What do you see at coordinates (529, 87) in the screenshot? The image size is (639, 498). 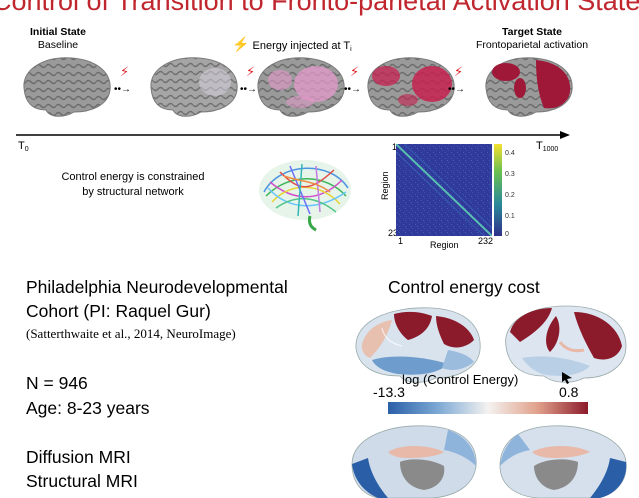 I see `brain-target` at bounding box center [529, 87].